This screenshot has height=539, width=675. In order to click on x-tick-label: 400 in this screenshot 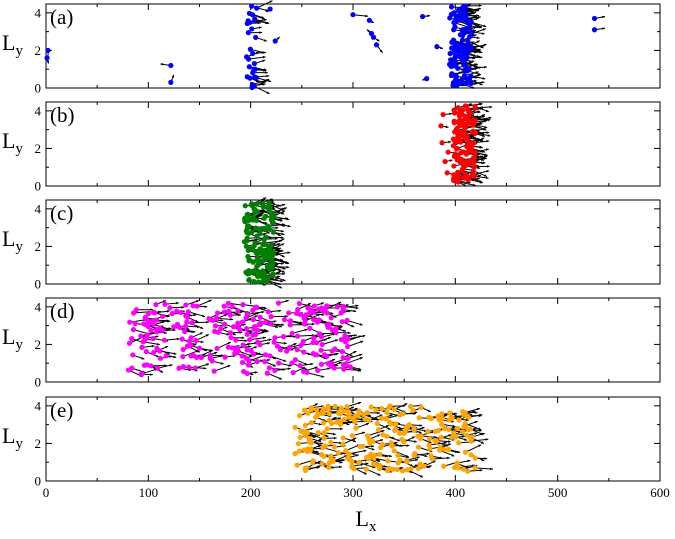, I will do `click(456, 492)`.